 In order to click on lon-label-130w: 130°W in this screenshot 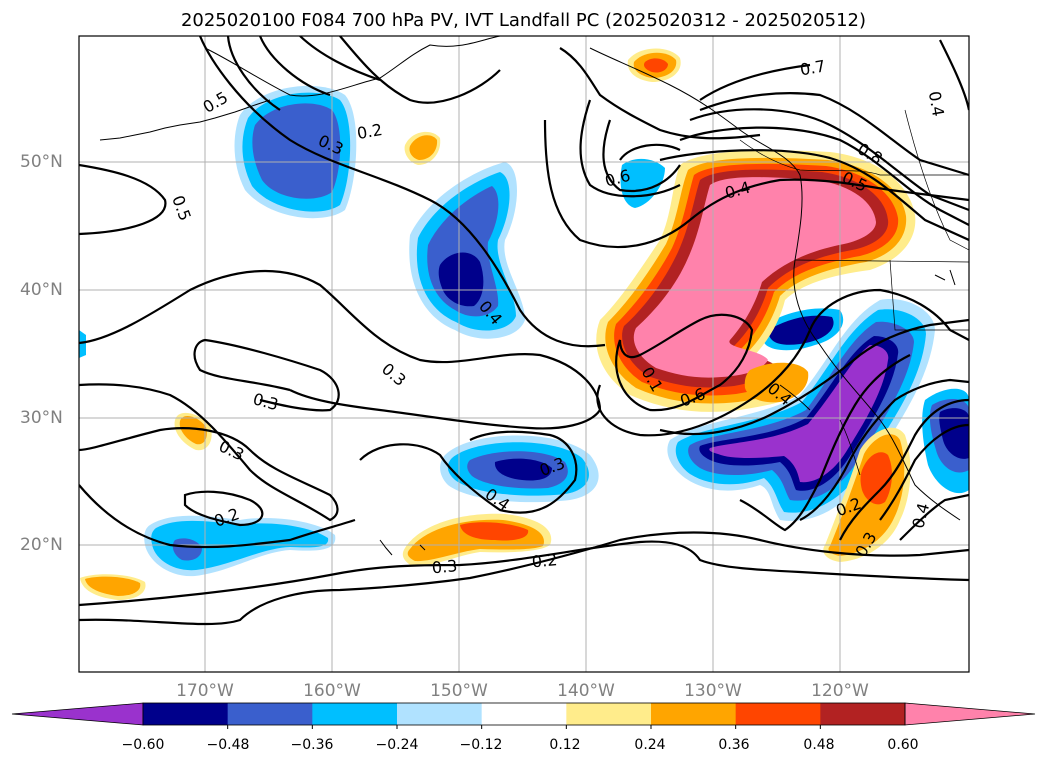, I will do `click(713, 691)`.